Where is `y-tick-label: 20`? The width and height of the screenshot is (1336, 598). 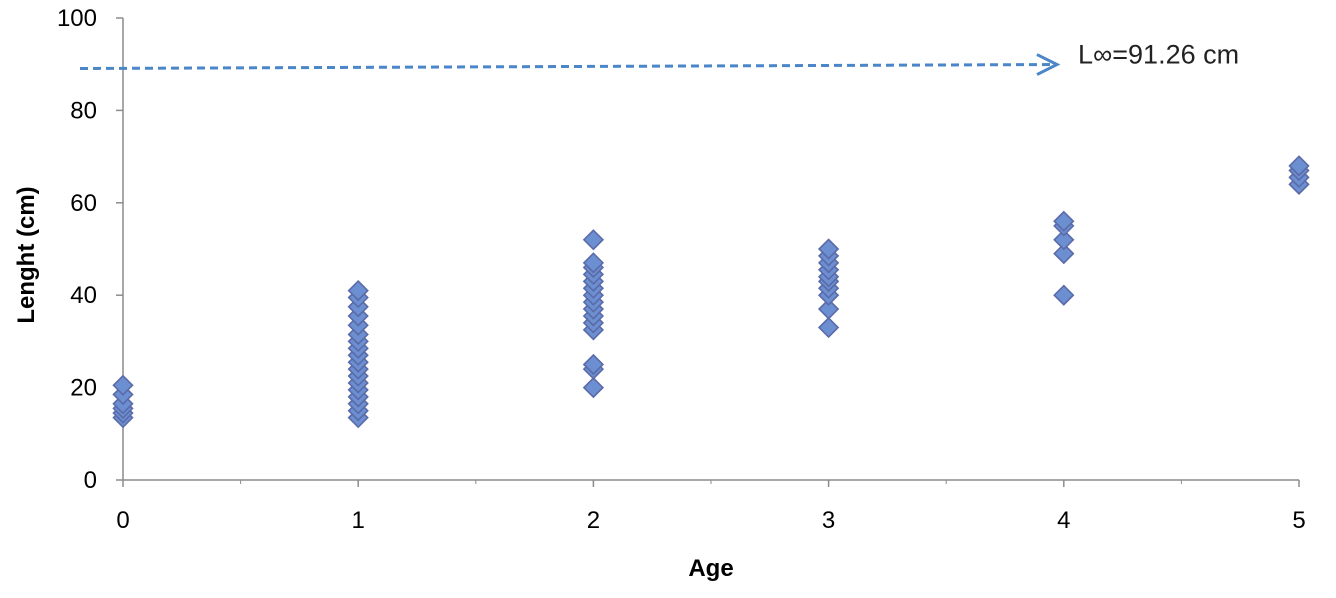 y-tick-label: 20 is located at coordinates (83, 388).